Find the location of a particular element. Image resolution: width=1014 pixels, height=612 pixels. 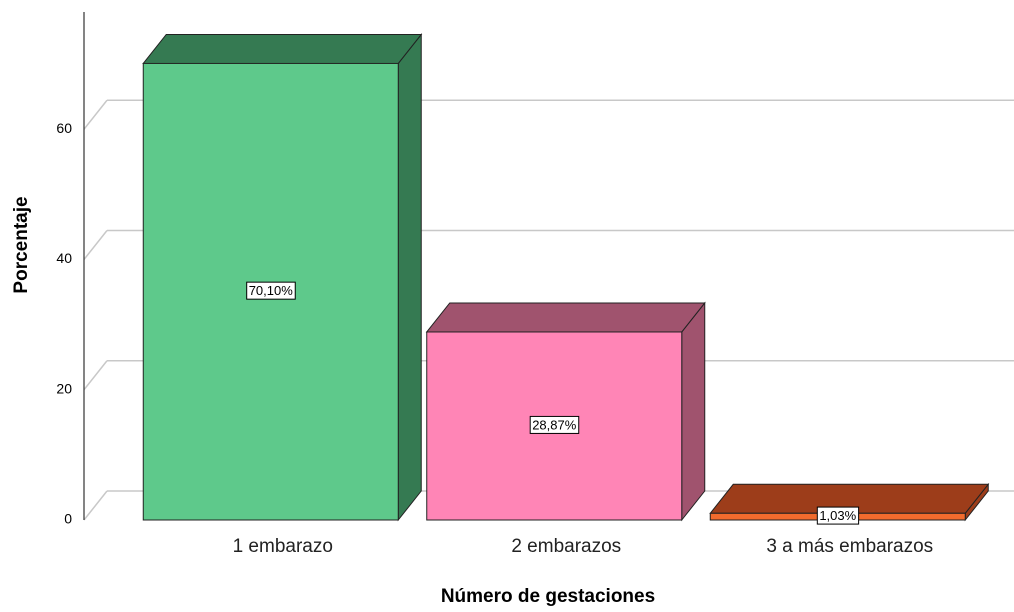

x-tick-label: 2 embarazos is located at coordinates (566, 546).